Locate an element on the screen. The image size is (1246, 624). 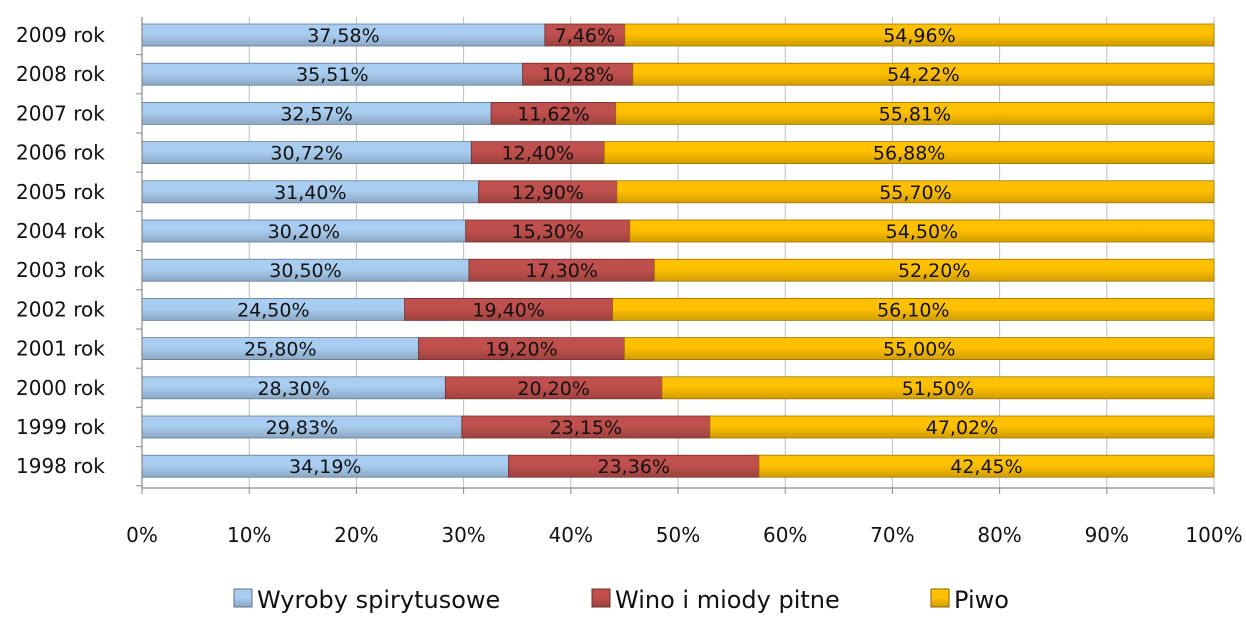
x-tick-label: 60% is located at coordinates (785, 535).